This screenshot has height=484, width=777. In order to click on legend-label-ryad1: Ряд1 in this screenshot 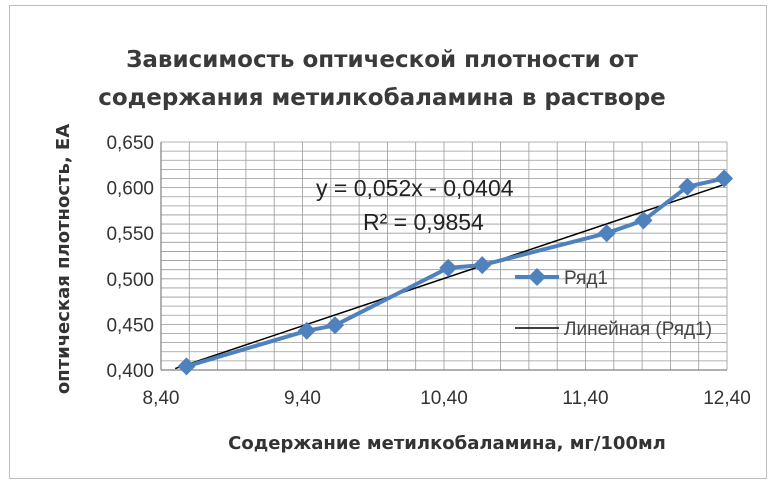, I will do `click(586, 278)`.